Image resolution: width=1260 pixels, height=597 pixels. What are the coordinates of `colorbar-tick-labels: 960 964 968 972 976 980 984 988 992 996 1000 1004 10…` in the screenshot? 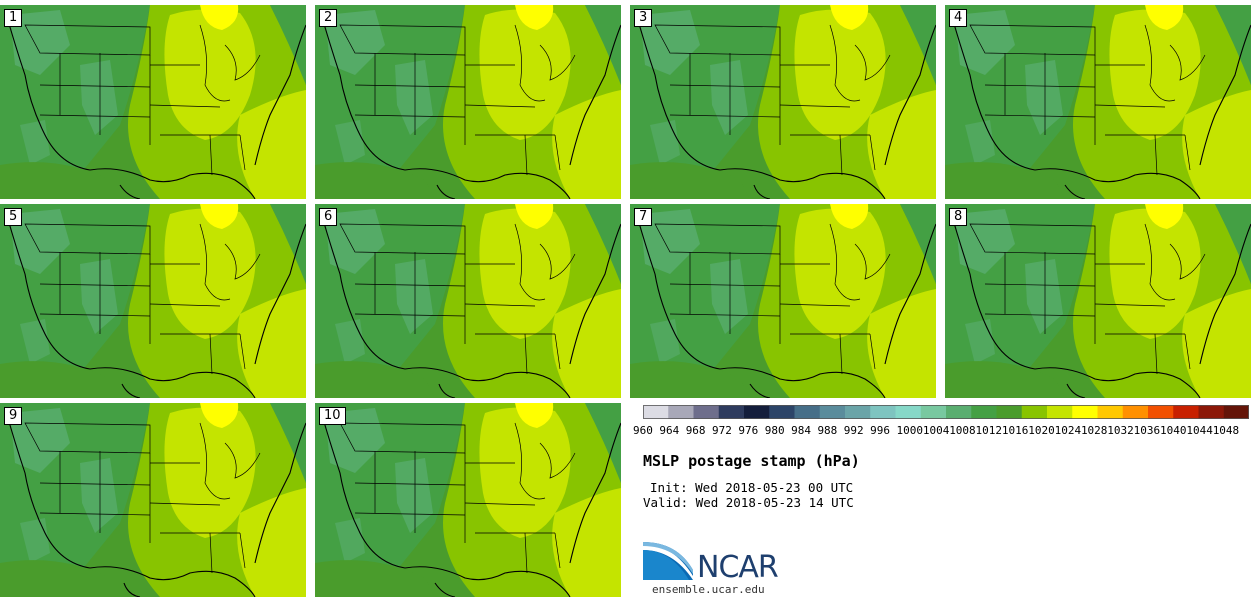 It's located at (943, 431).